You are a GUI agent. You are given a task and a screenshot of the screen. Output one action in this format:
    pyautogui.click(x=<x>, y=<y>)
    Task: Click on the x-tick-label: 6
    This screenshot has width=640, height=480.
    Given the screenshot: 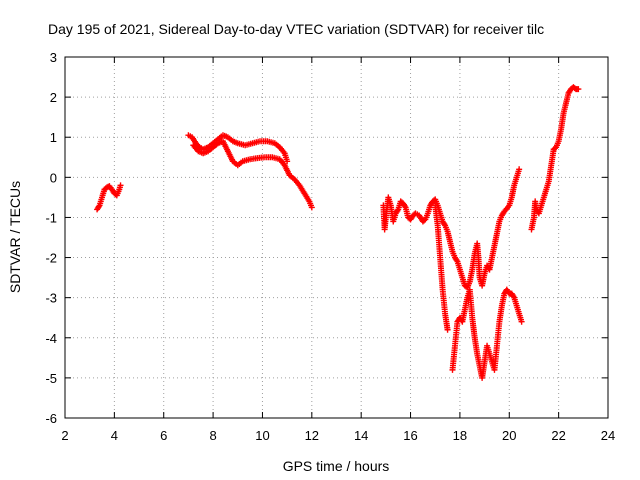 What is the action you would take?
    pyautogui.click(x=163, y=435)
    